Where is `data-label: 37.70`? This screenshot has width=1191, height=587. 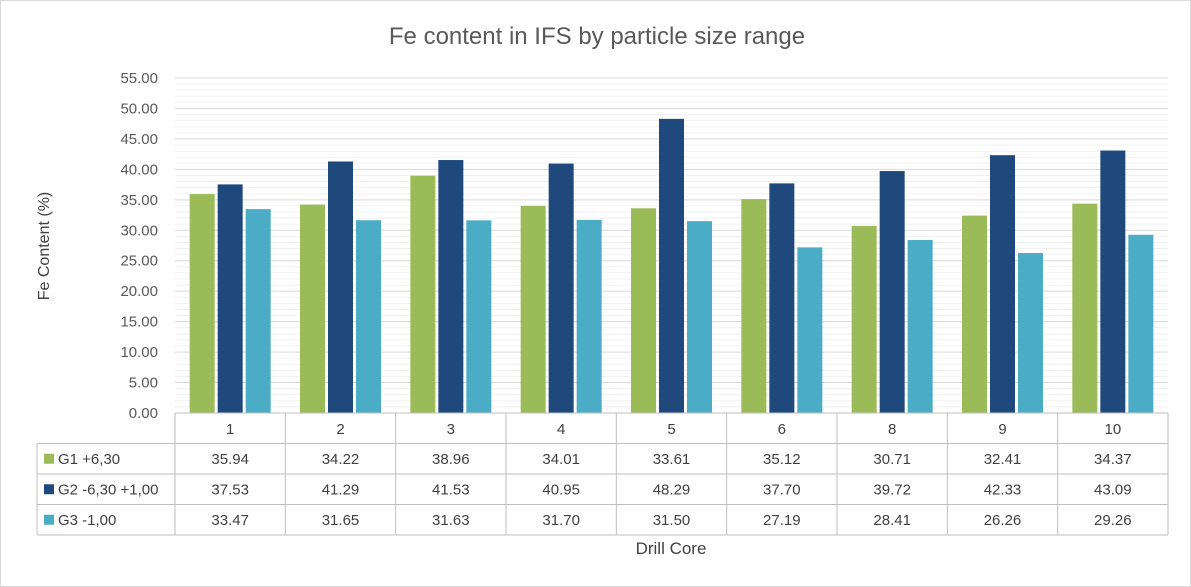 data-label: 37.70 is located at coordinates (782, 489).